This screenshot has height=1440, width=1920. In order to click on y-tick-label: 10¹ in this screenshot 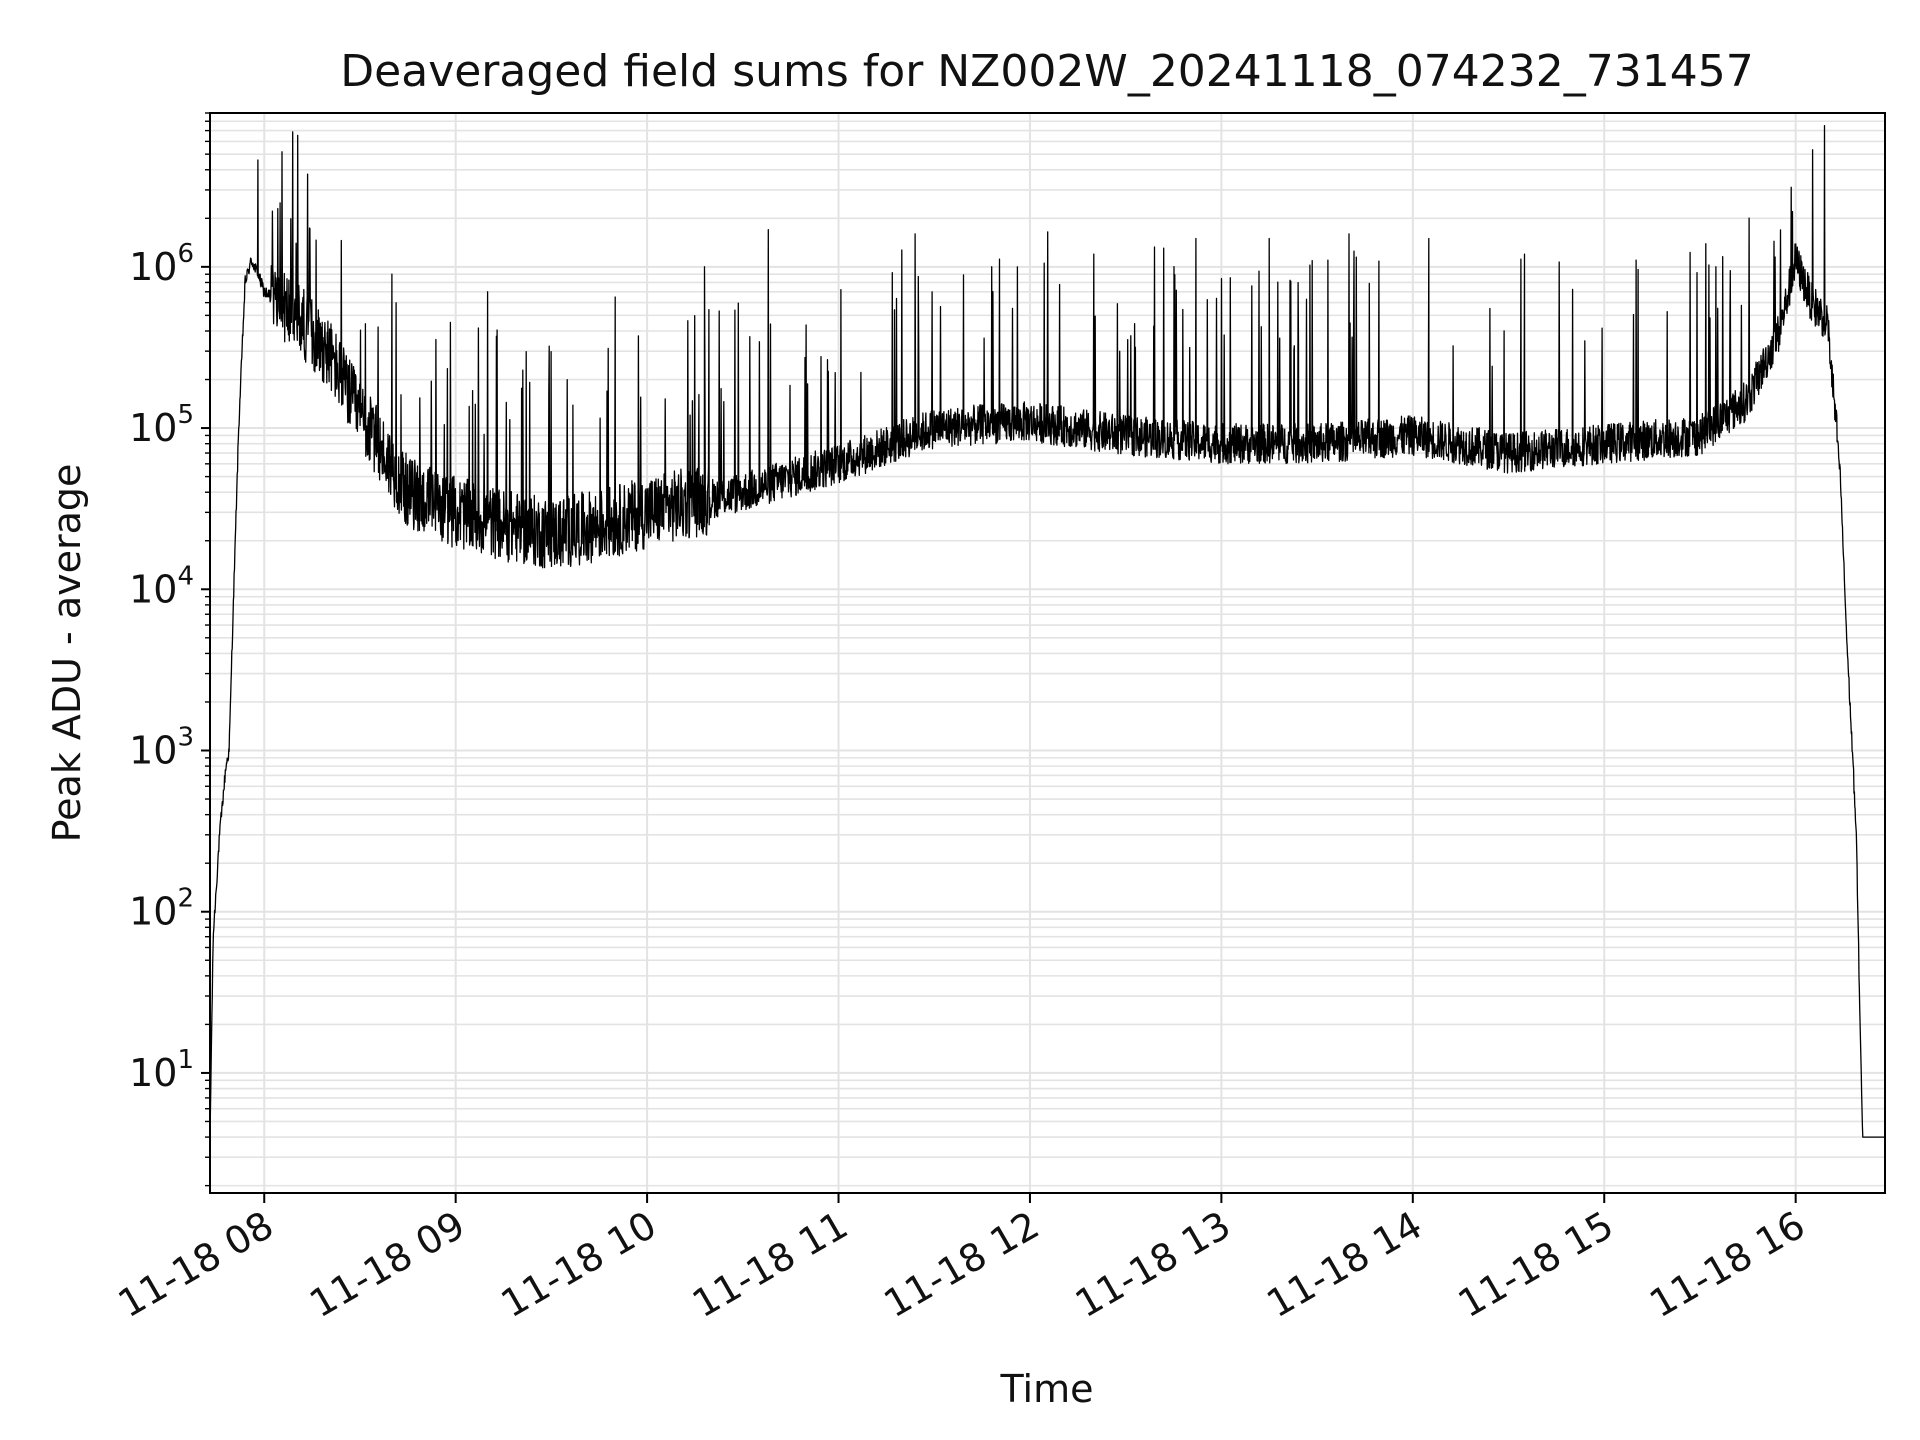, I will do `click(161, 1070)`.